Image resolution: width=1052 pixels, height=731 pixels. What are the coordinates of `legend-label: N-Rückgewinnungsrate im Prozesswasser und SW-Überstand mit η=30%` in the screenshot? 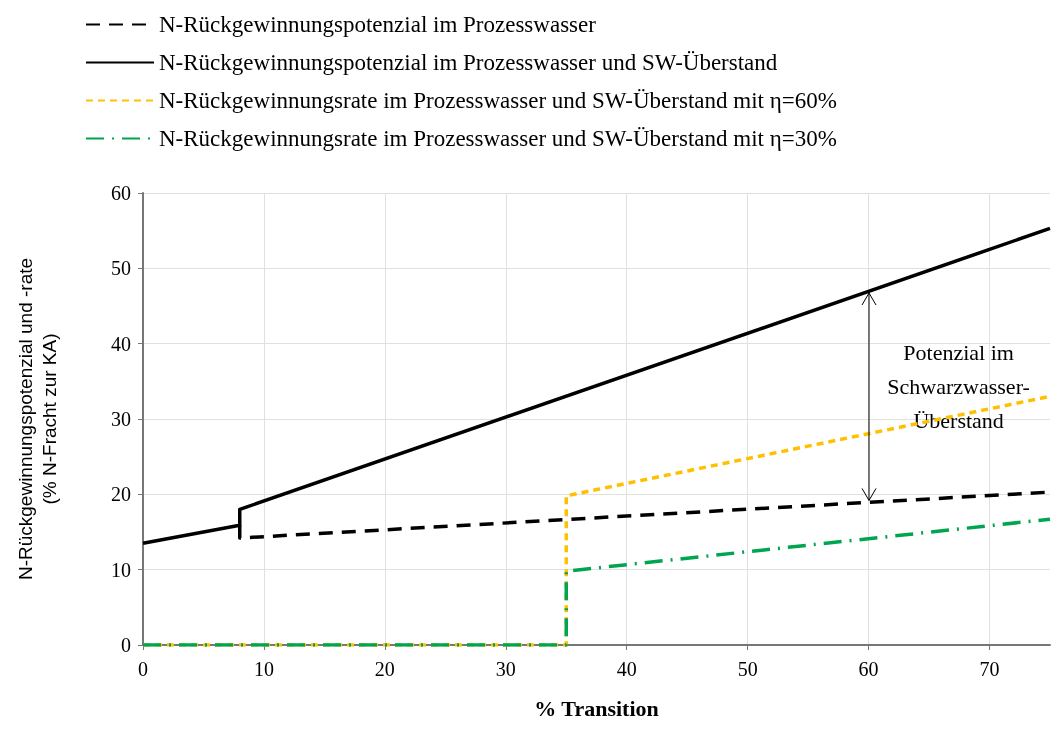 It's located at (498, 138).